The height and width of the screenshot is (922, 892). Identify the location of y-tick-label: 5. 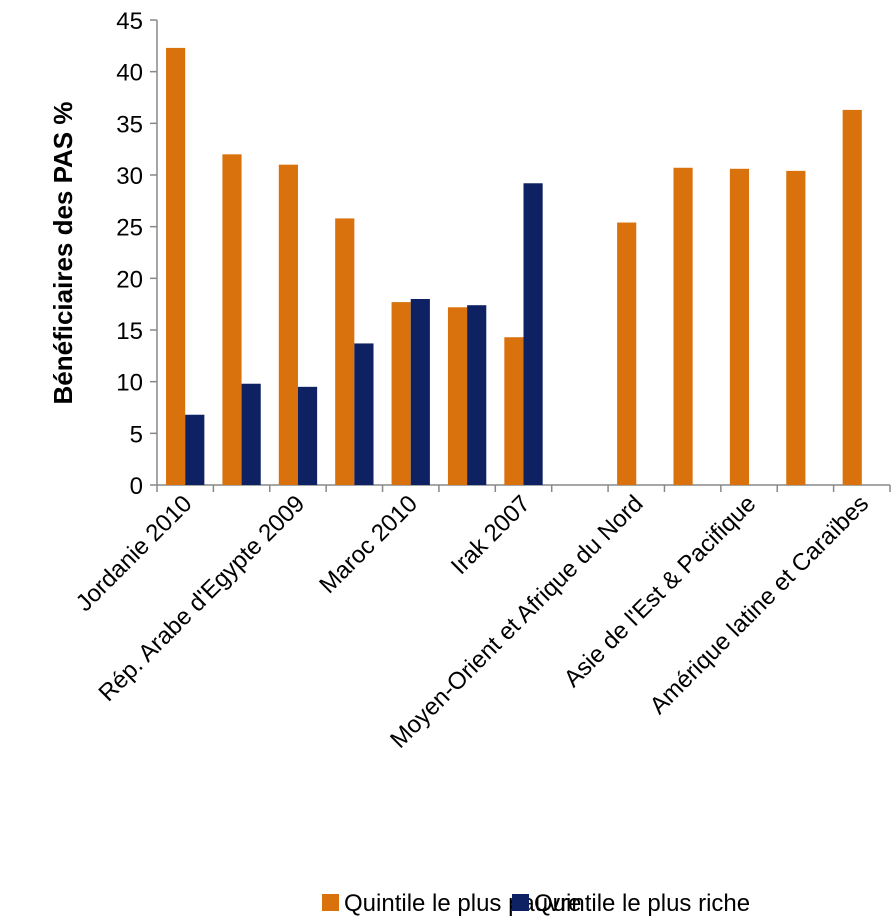
(136, 434).